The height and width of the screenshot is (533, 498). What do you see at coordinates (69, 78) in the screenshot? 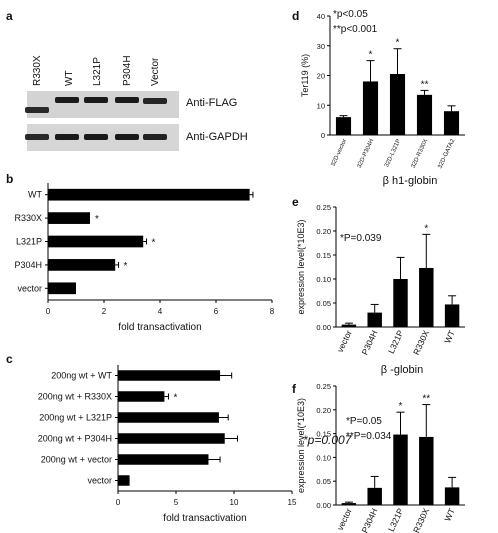
I see `lane-label-2: WT` at bounding box center [69, 78].